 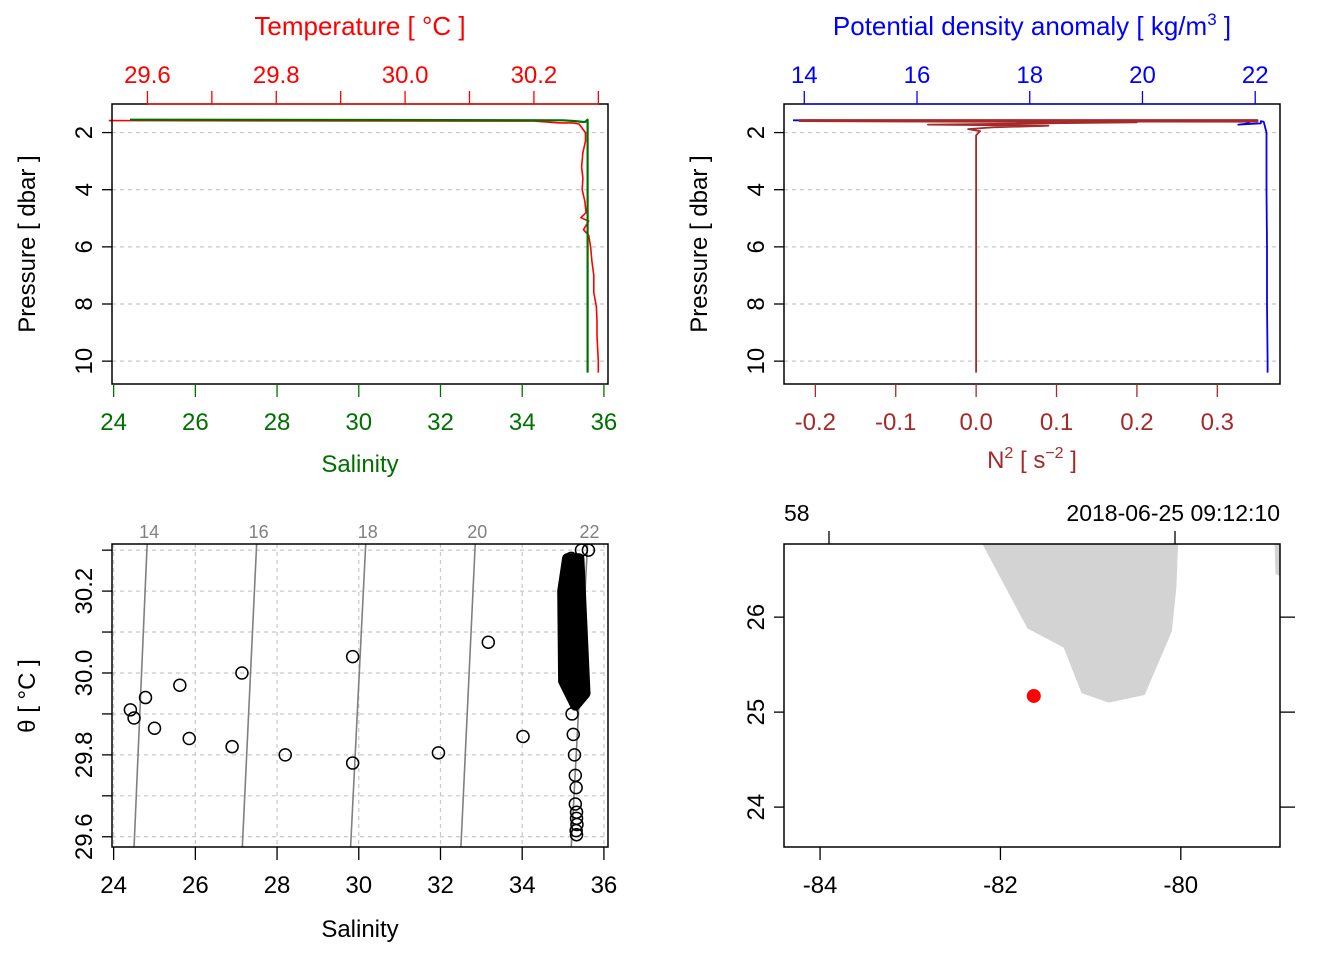 I want to click on density-axis: 14 16 18 20 22, so click(x=1030, y=83).